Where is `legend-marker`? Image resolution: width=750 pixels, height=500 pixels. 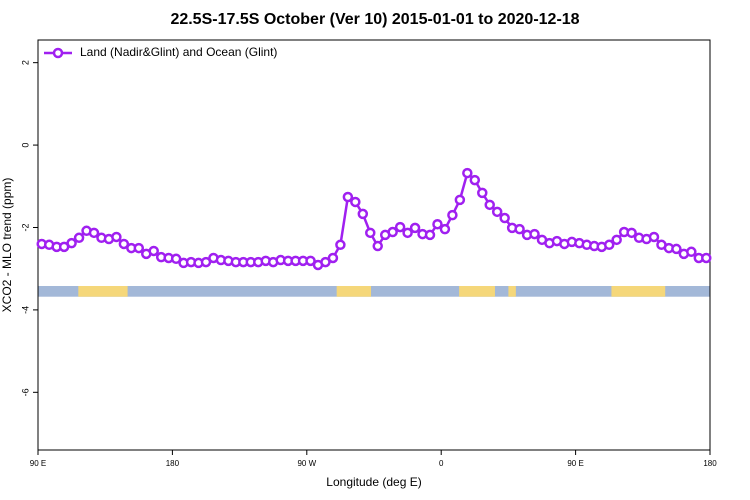 legend-marker is located at coordinates (58, 53).